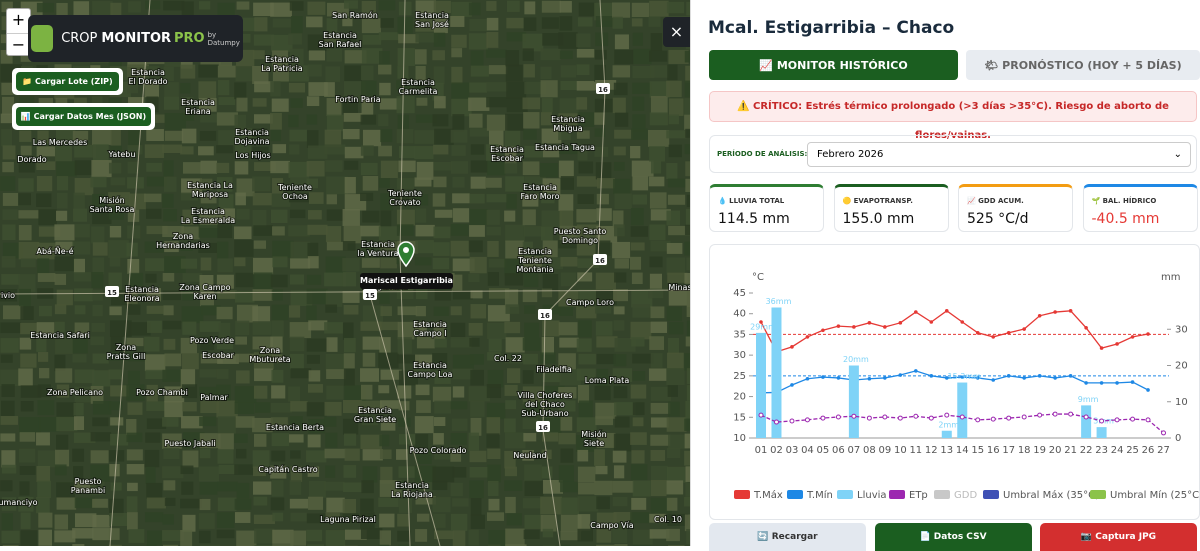  Describe the element at coordinates (779, 301) in the screenshot. I see `rain-label: 36mm` at that location.